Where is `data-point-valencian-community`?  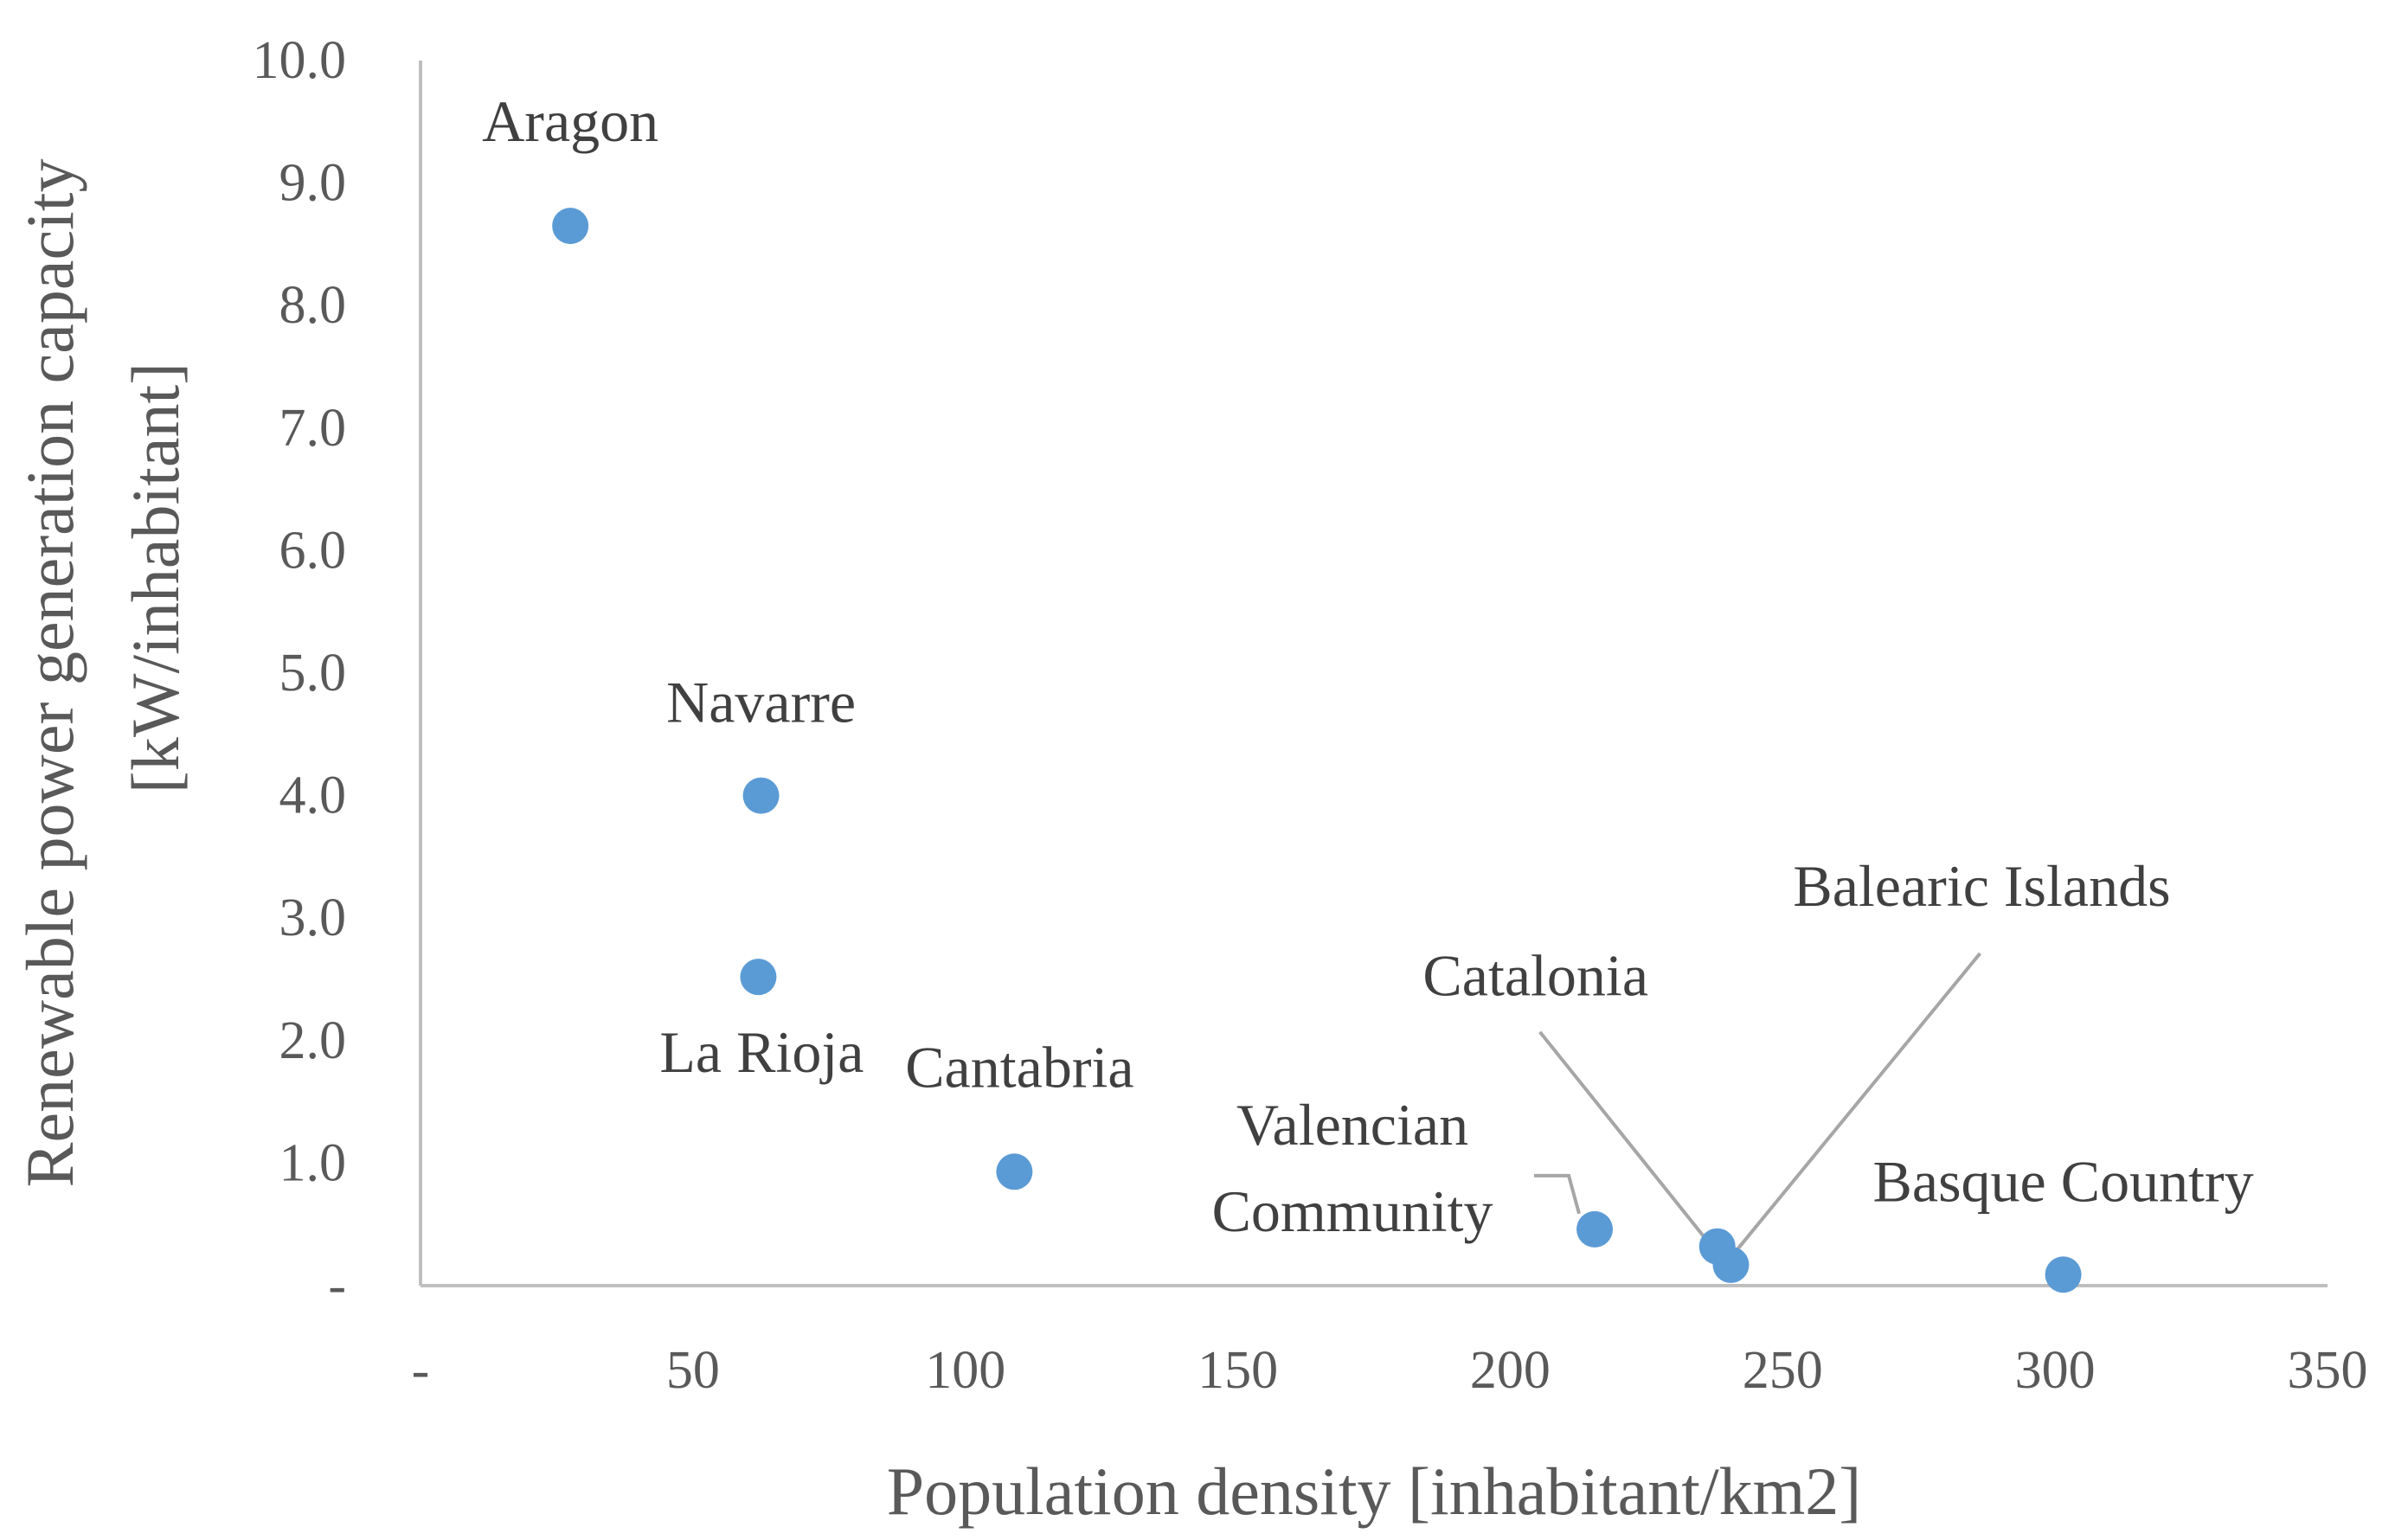
data-point-valencian-community is located at coordinates (1595, 1229).